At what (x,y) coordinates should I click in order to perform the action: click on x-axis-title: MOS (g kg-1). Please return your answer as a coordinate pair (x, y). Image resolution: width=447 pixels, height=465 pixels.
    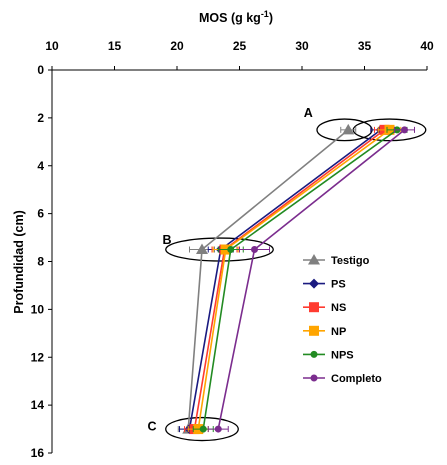
    Looking at the image, I should click on (236, 17).